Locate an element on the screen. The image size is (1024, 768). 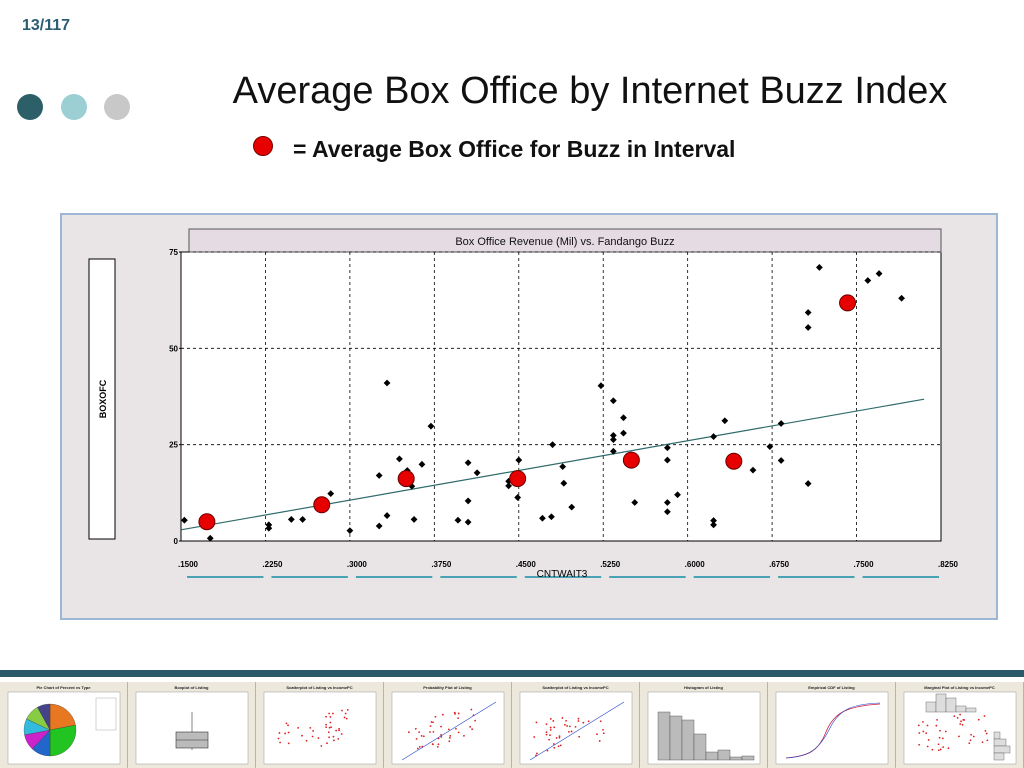
thumbnail-box: Boxplot of Listing is located at coordinates (192, 725).